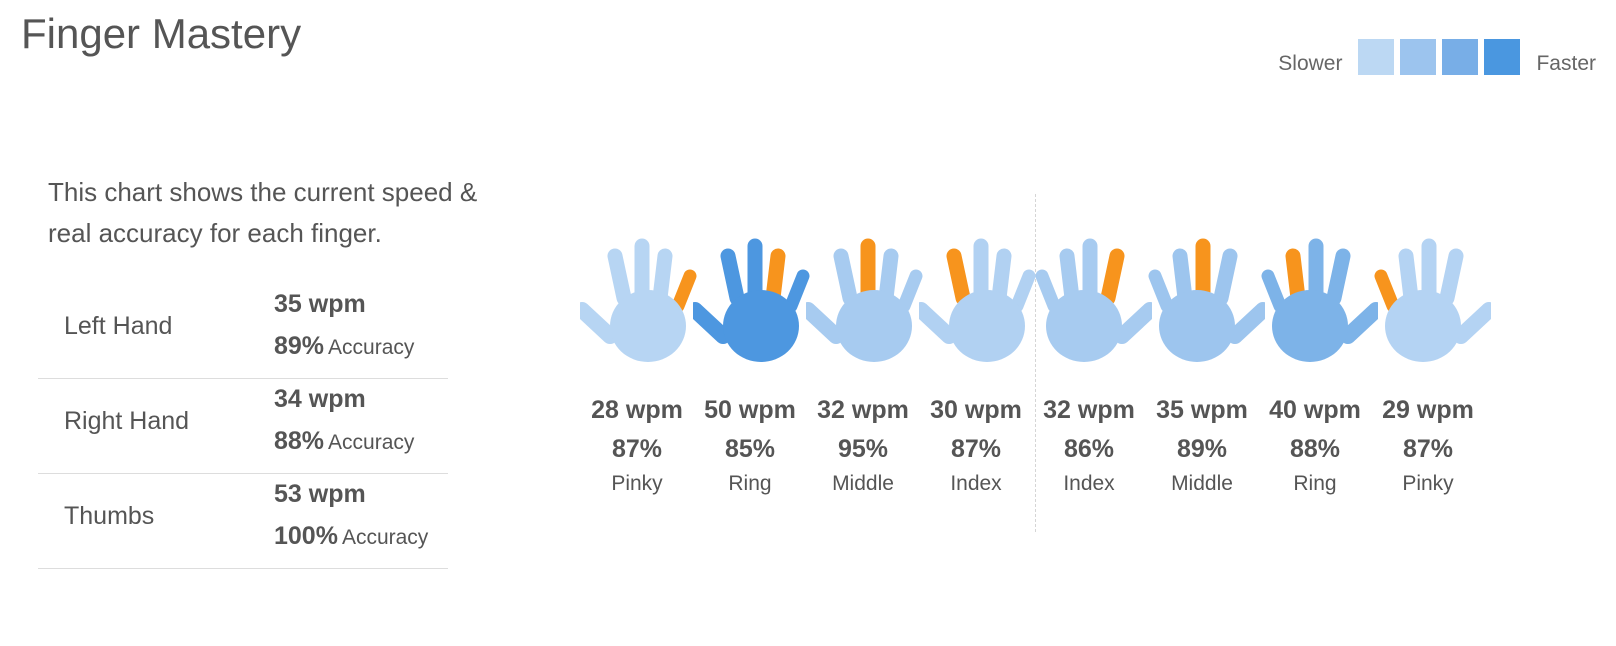  Describe the element at coordinates (863, 449) in the screenshot. I see `finger-accuracy: 95%` at that location.